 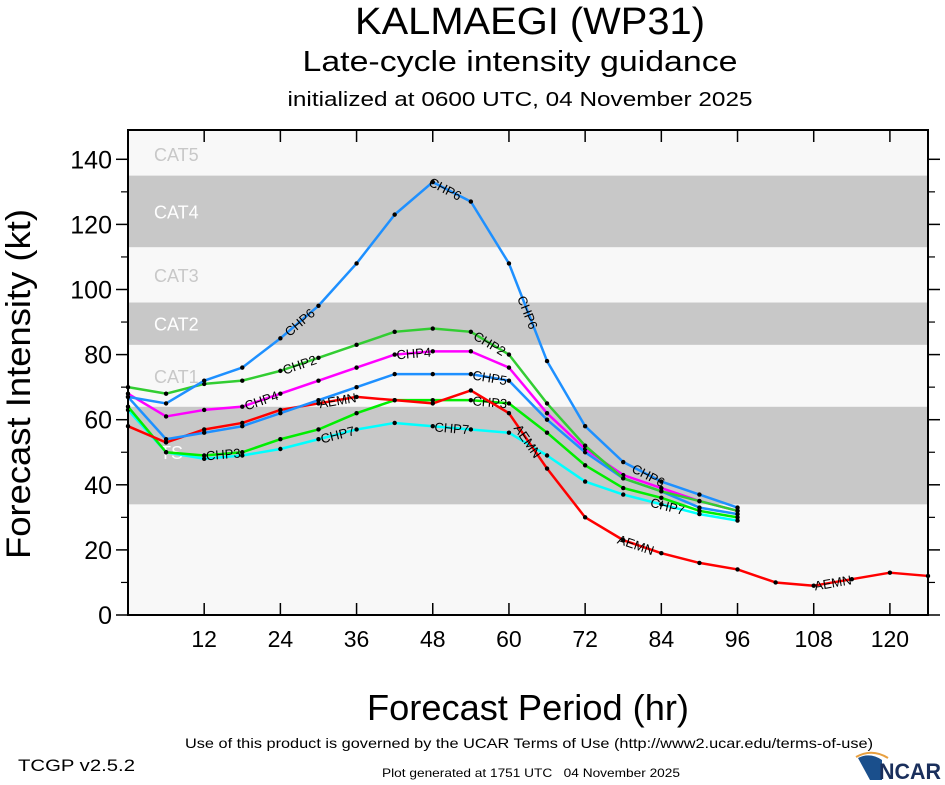 What do you see at coordinates (452, 428) in the screenshot?
I see `series-label-chp7: CHP7` at bounding box center [452, 428].